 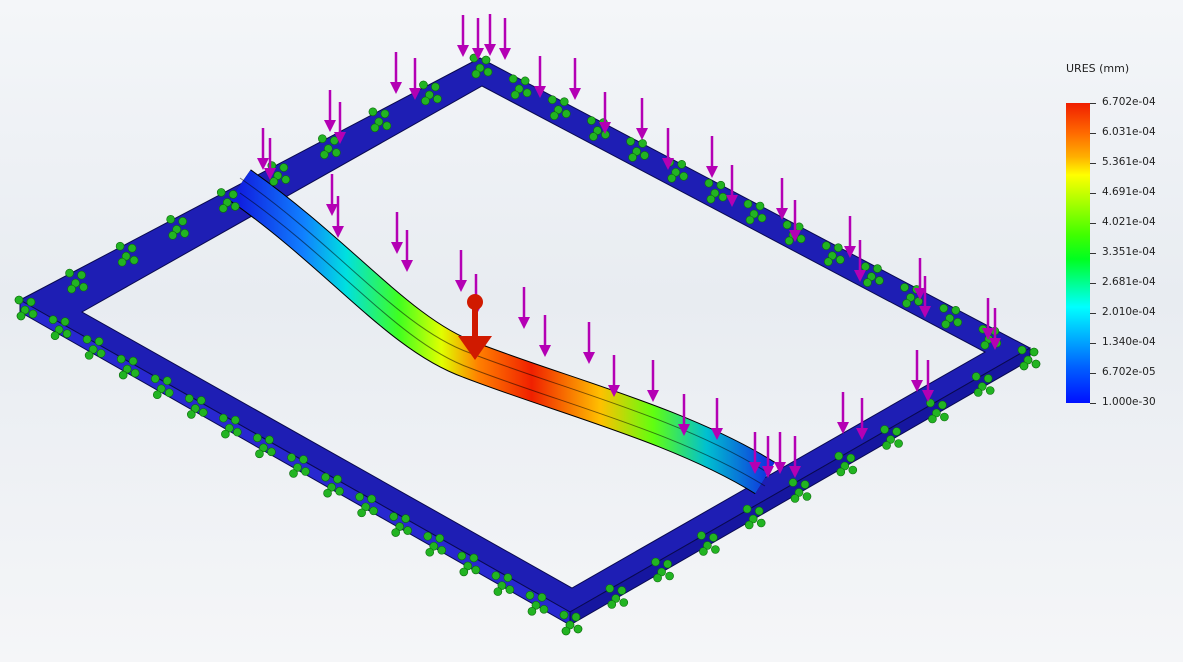 What do you see at coordinates (1129, 312) in the screenshot?
I see `legend-tick-label: 2.010e-04` at bounding box center [1129, 312].